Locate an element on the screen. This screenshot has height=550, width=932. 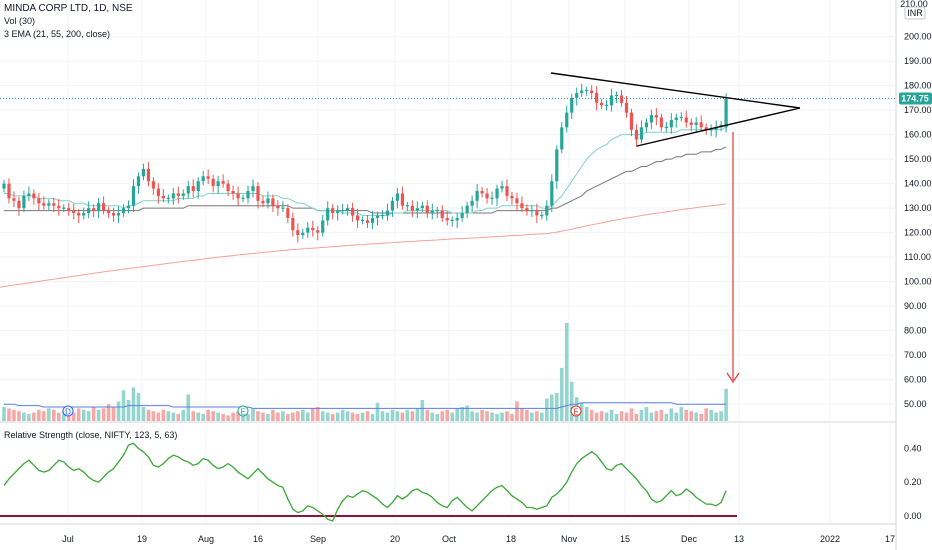
time-tick-label: Nov is located at coordinates (569, 539).